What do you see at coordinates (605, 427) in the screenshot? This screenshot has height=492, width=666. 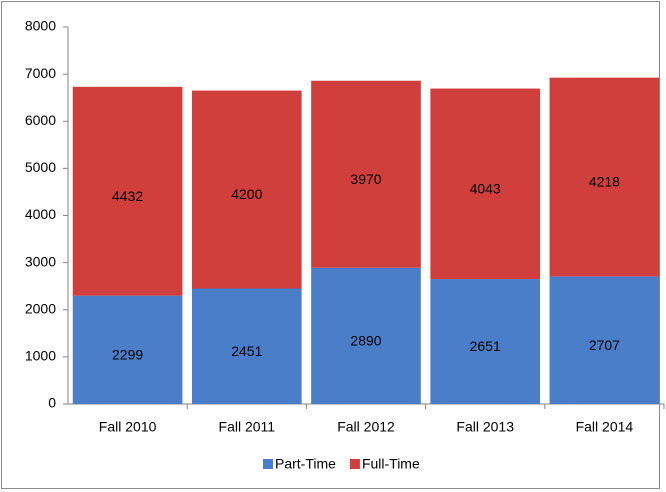 I see `x-tick-label: Fall 2014` at bounding box center [605, 427].